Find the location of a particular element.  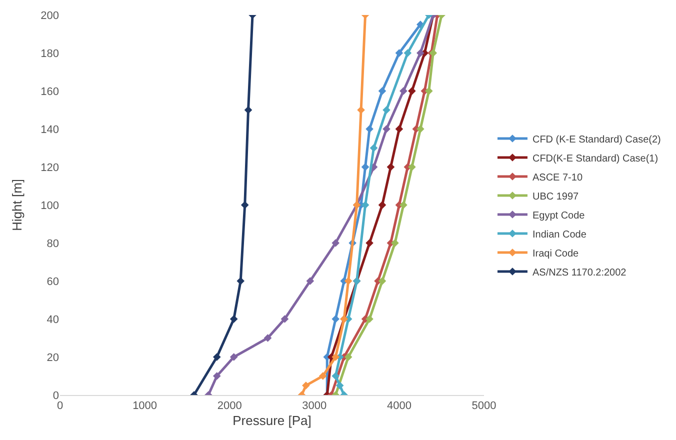

y-tick-label: 80 is located at coordinates (52, 244).